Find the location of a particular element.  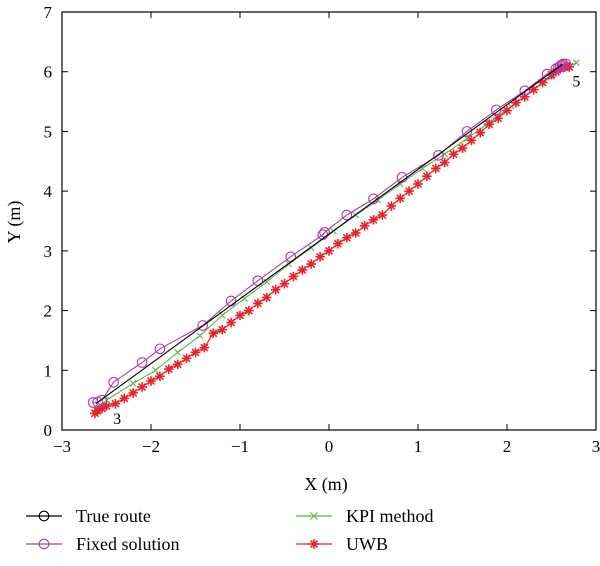

y-tick-label: 7 is located at coordinates (48, 12).